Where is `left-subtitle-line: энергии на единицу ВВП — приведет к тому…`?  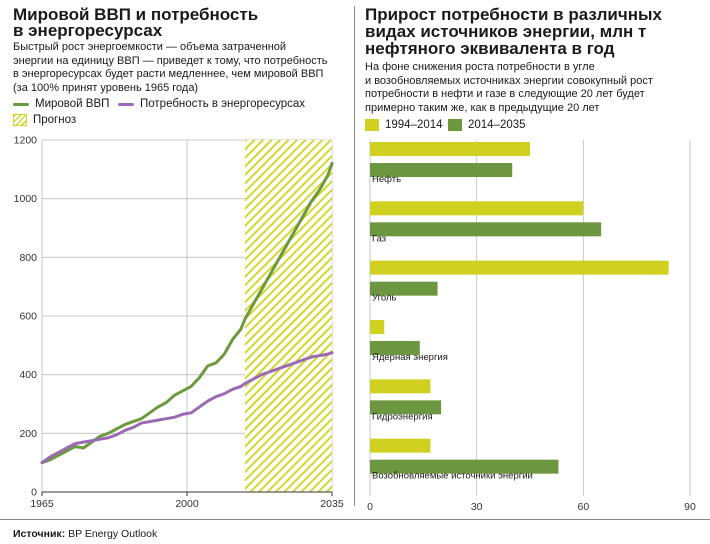 left-subtitle-line: энергии на единицу ВВП — приведет к тому… is located at coordinates (170, 60).